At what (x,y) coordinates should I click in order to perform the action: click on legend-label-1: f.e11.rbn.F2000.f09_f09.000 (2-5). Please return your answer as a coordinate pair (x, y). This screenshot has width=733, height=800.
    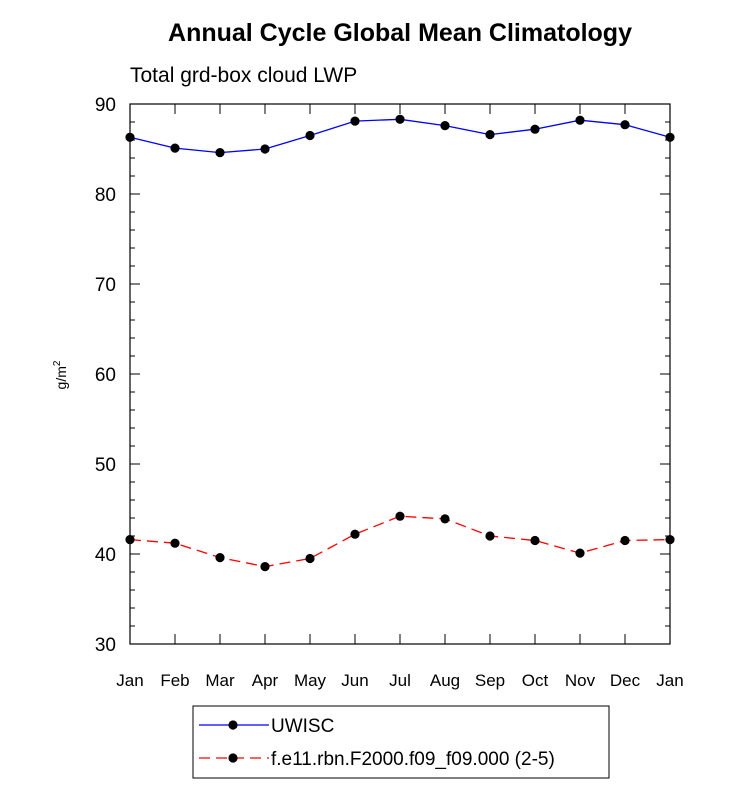
    Looking at the image, I should click on (413, 759).